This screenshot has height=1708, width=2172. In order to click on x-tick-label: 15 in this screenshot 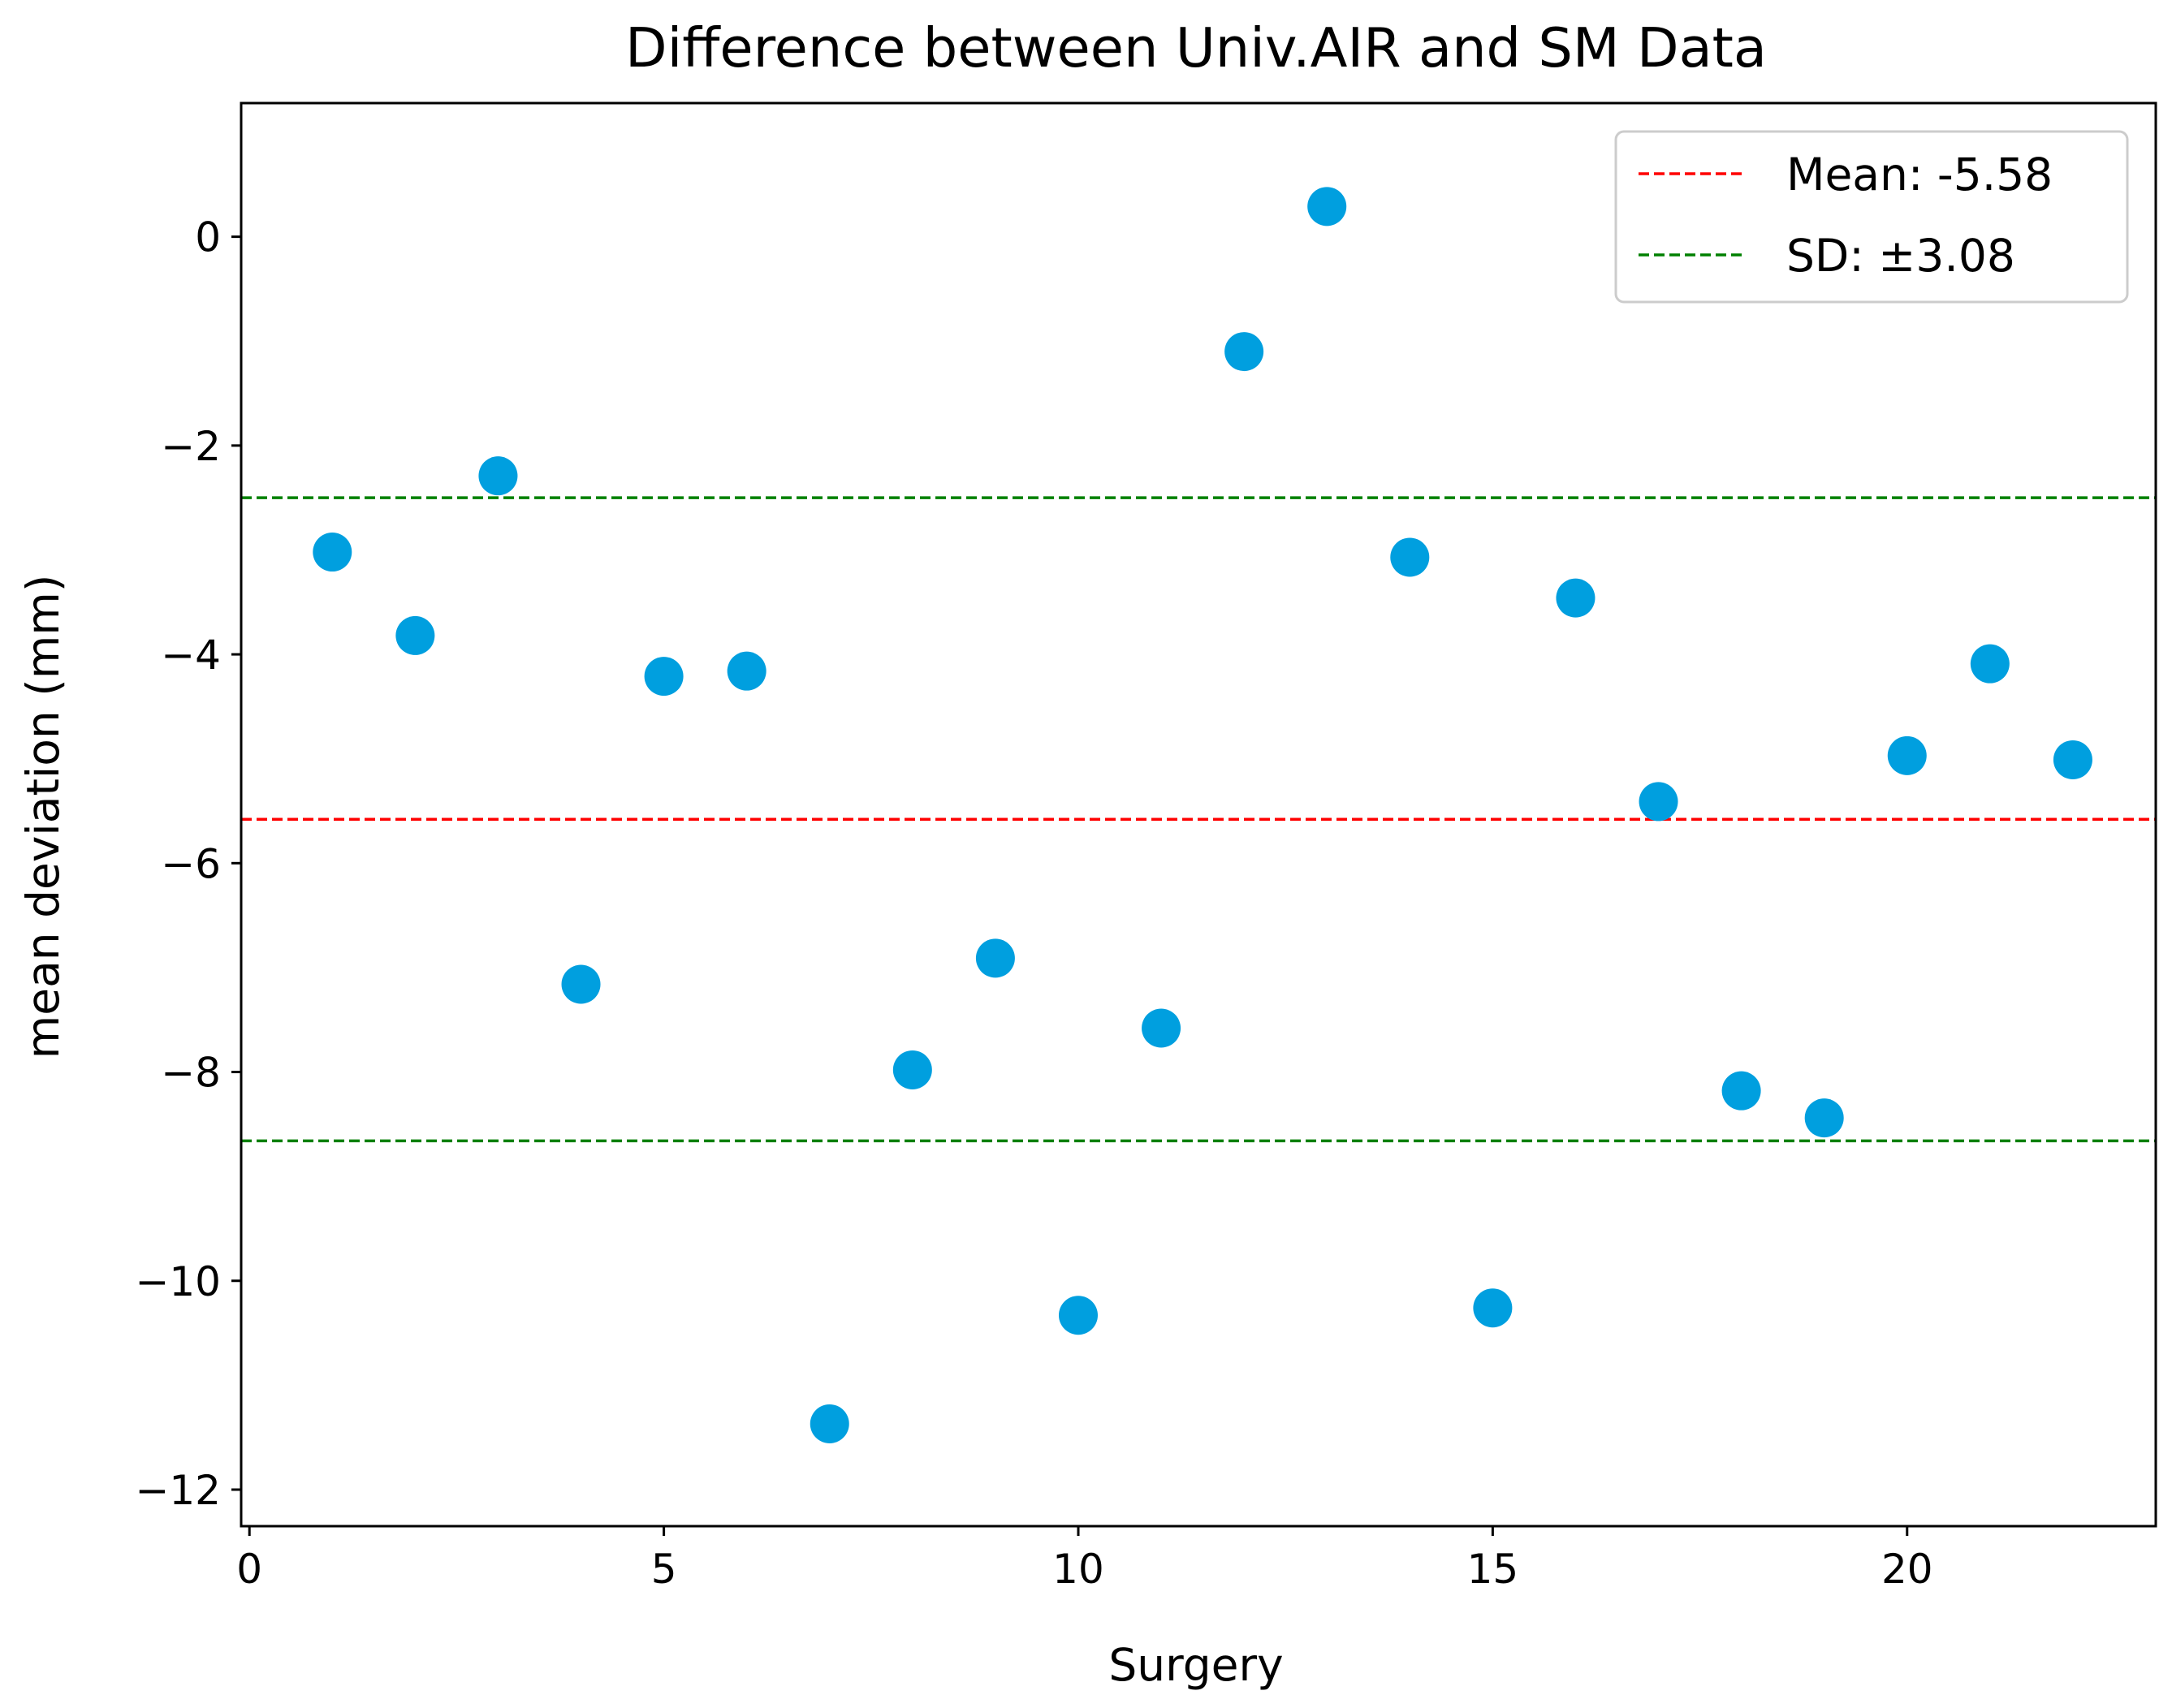, I will do `click(1493, 1569)`.